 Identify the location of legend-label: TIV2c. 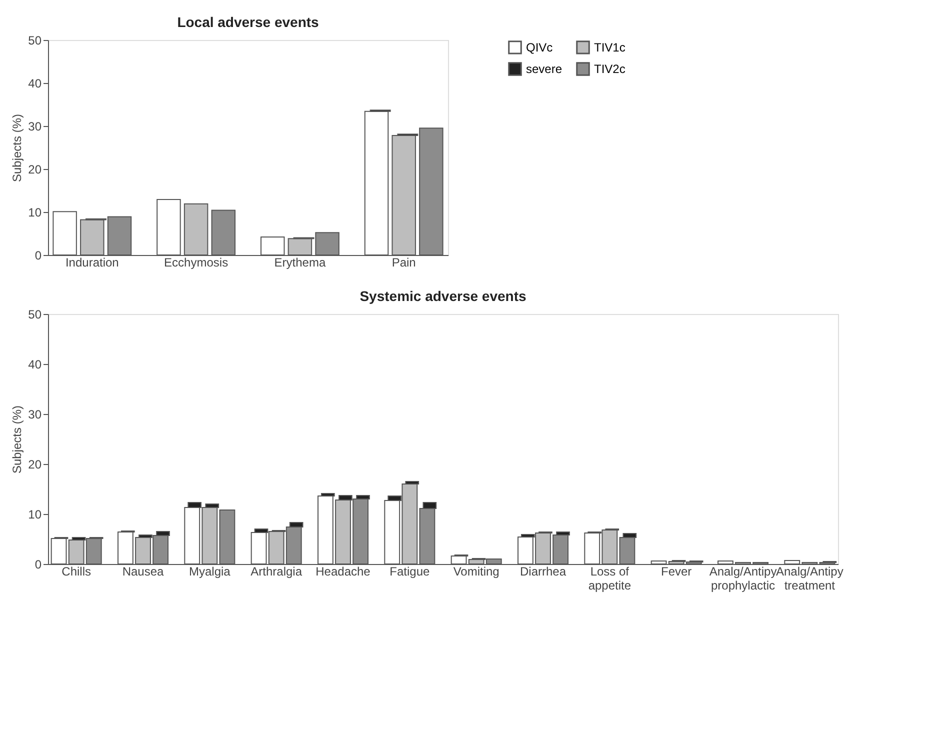
(610, 69).